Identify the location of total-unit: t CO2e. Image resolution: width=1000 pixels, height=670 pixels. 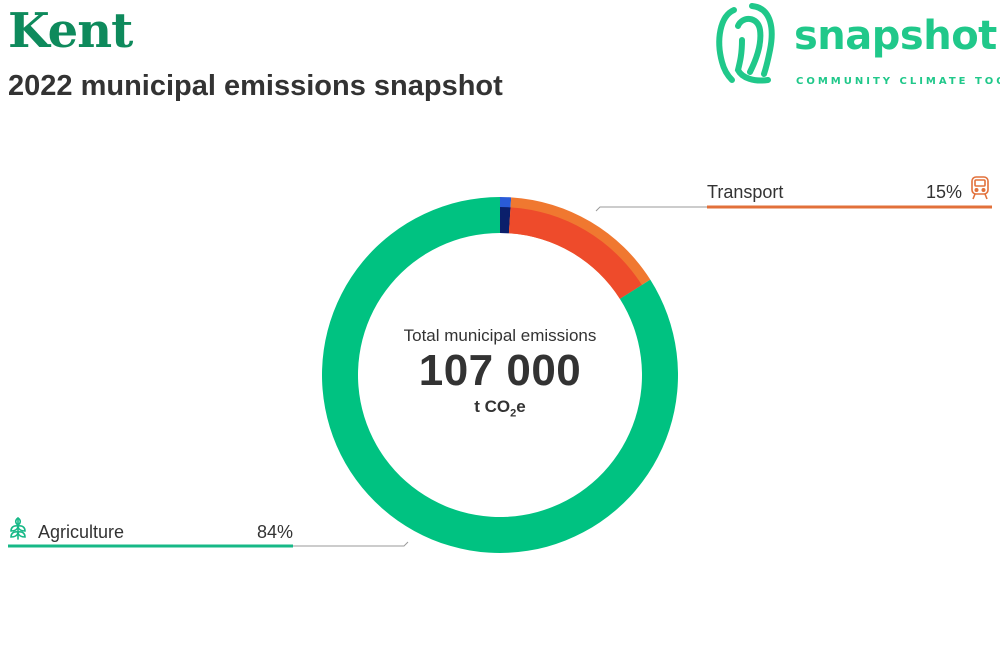
(500, 407).